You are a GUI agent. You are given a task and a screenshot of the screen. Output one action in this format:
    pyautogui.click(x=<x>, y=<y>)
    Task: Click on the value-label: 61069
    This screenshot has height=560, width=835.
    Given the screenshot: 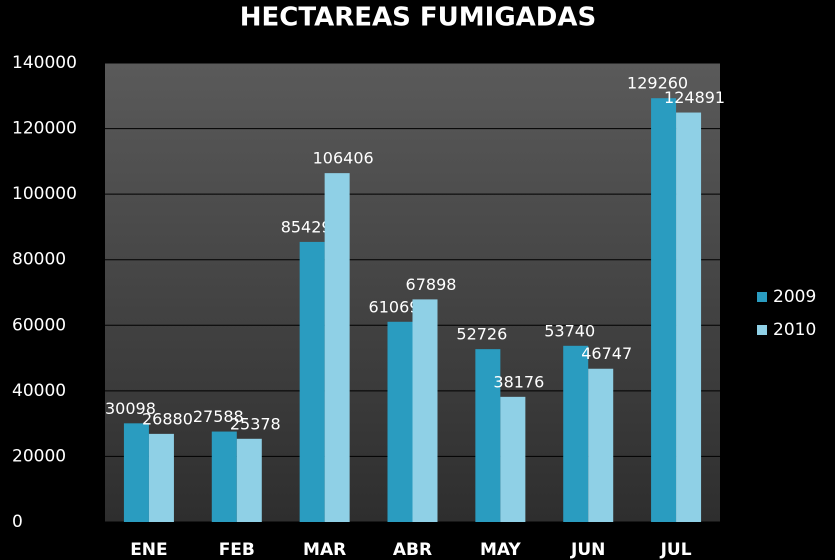 What is the action you would take?
    pyautogui.click(x=394, y=306)
    